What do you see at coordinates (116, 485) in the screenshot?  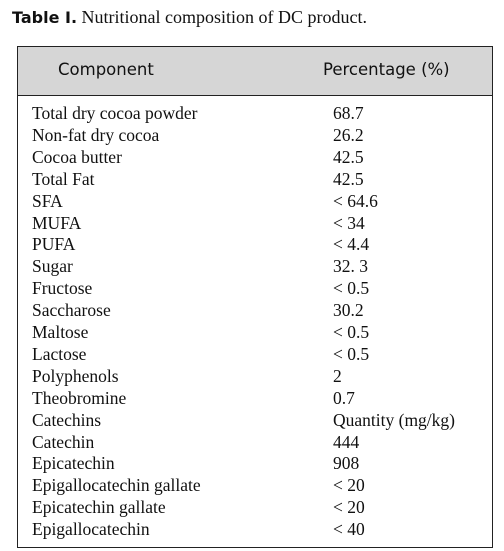 I see `component-cell: Epigallocatechin gallate` at bounding box center [116, 485].